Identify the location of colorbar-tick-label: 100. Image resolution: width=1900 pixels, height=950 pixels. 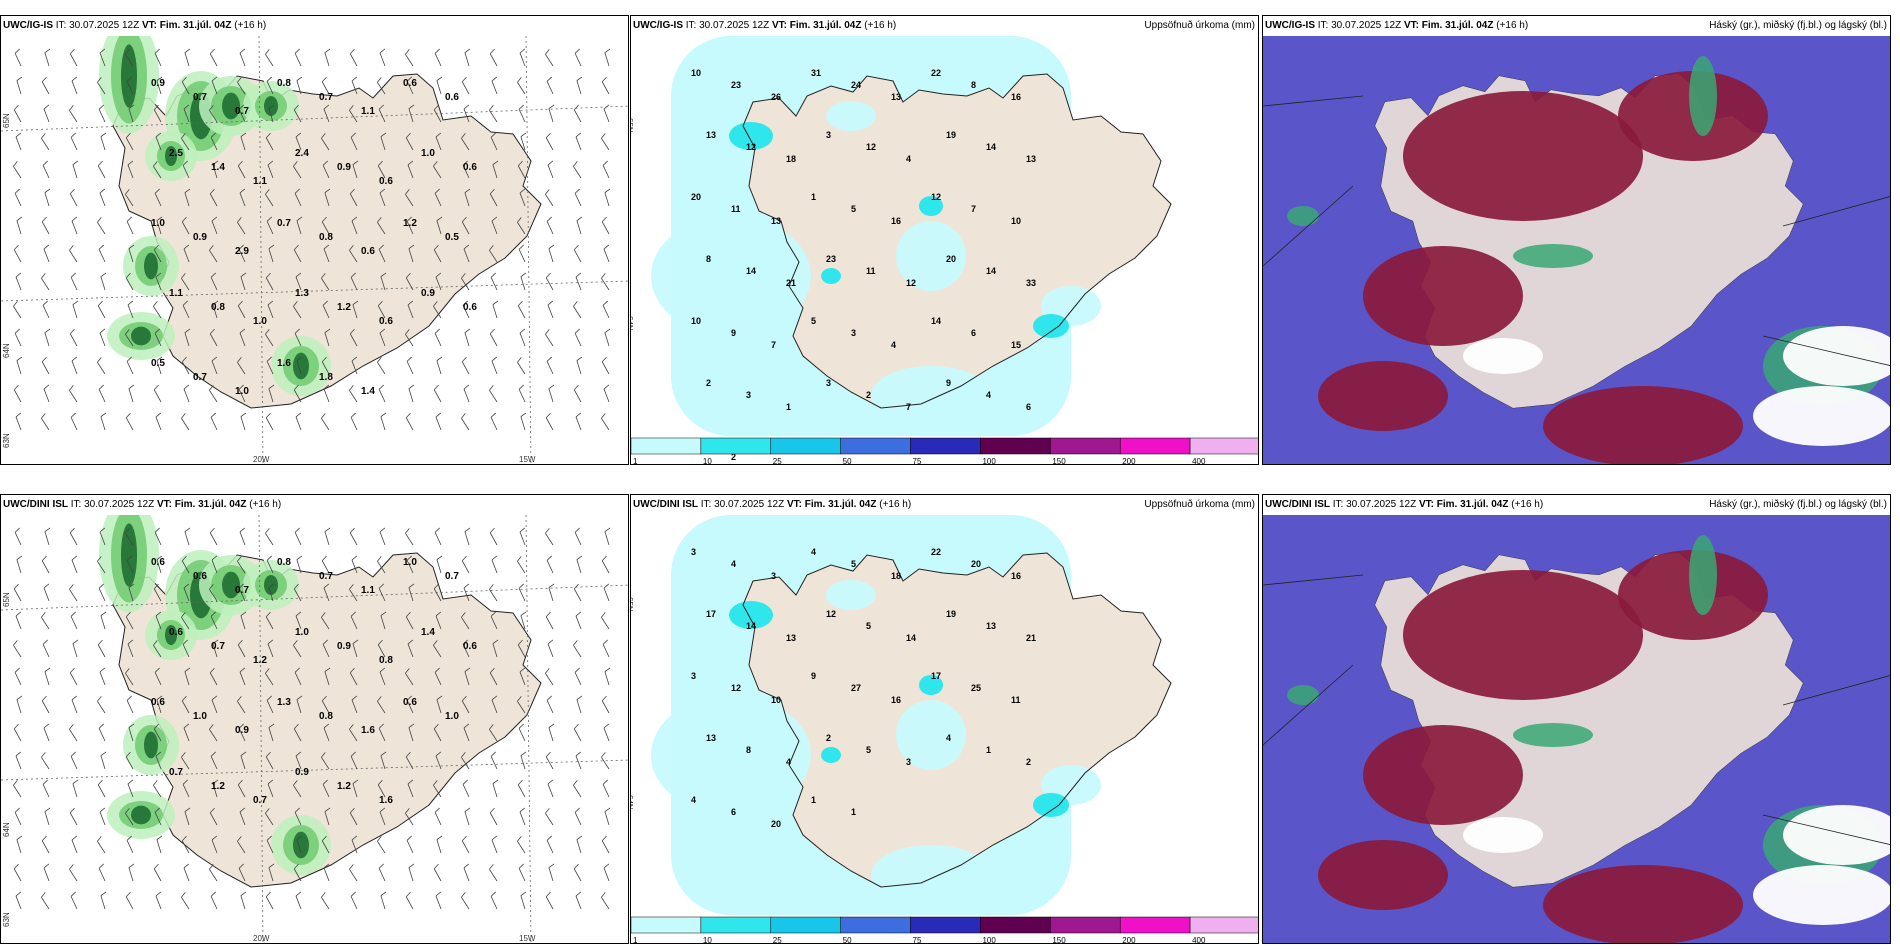
(989, 461).